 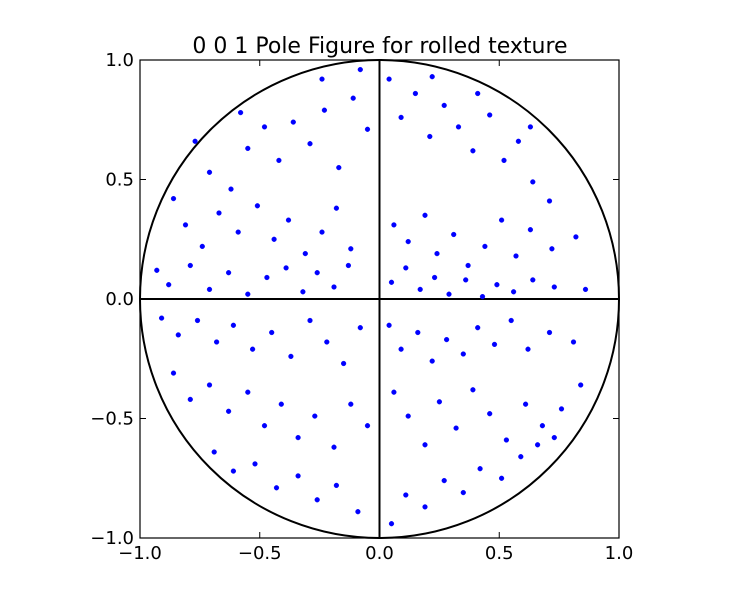 What do you see at coordinates (260, 553) in the screenshot?
I see `x-tick-label: −0.5` at bounding box center [260, 553].